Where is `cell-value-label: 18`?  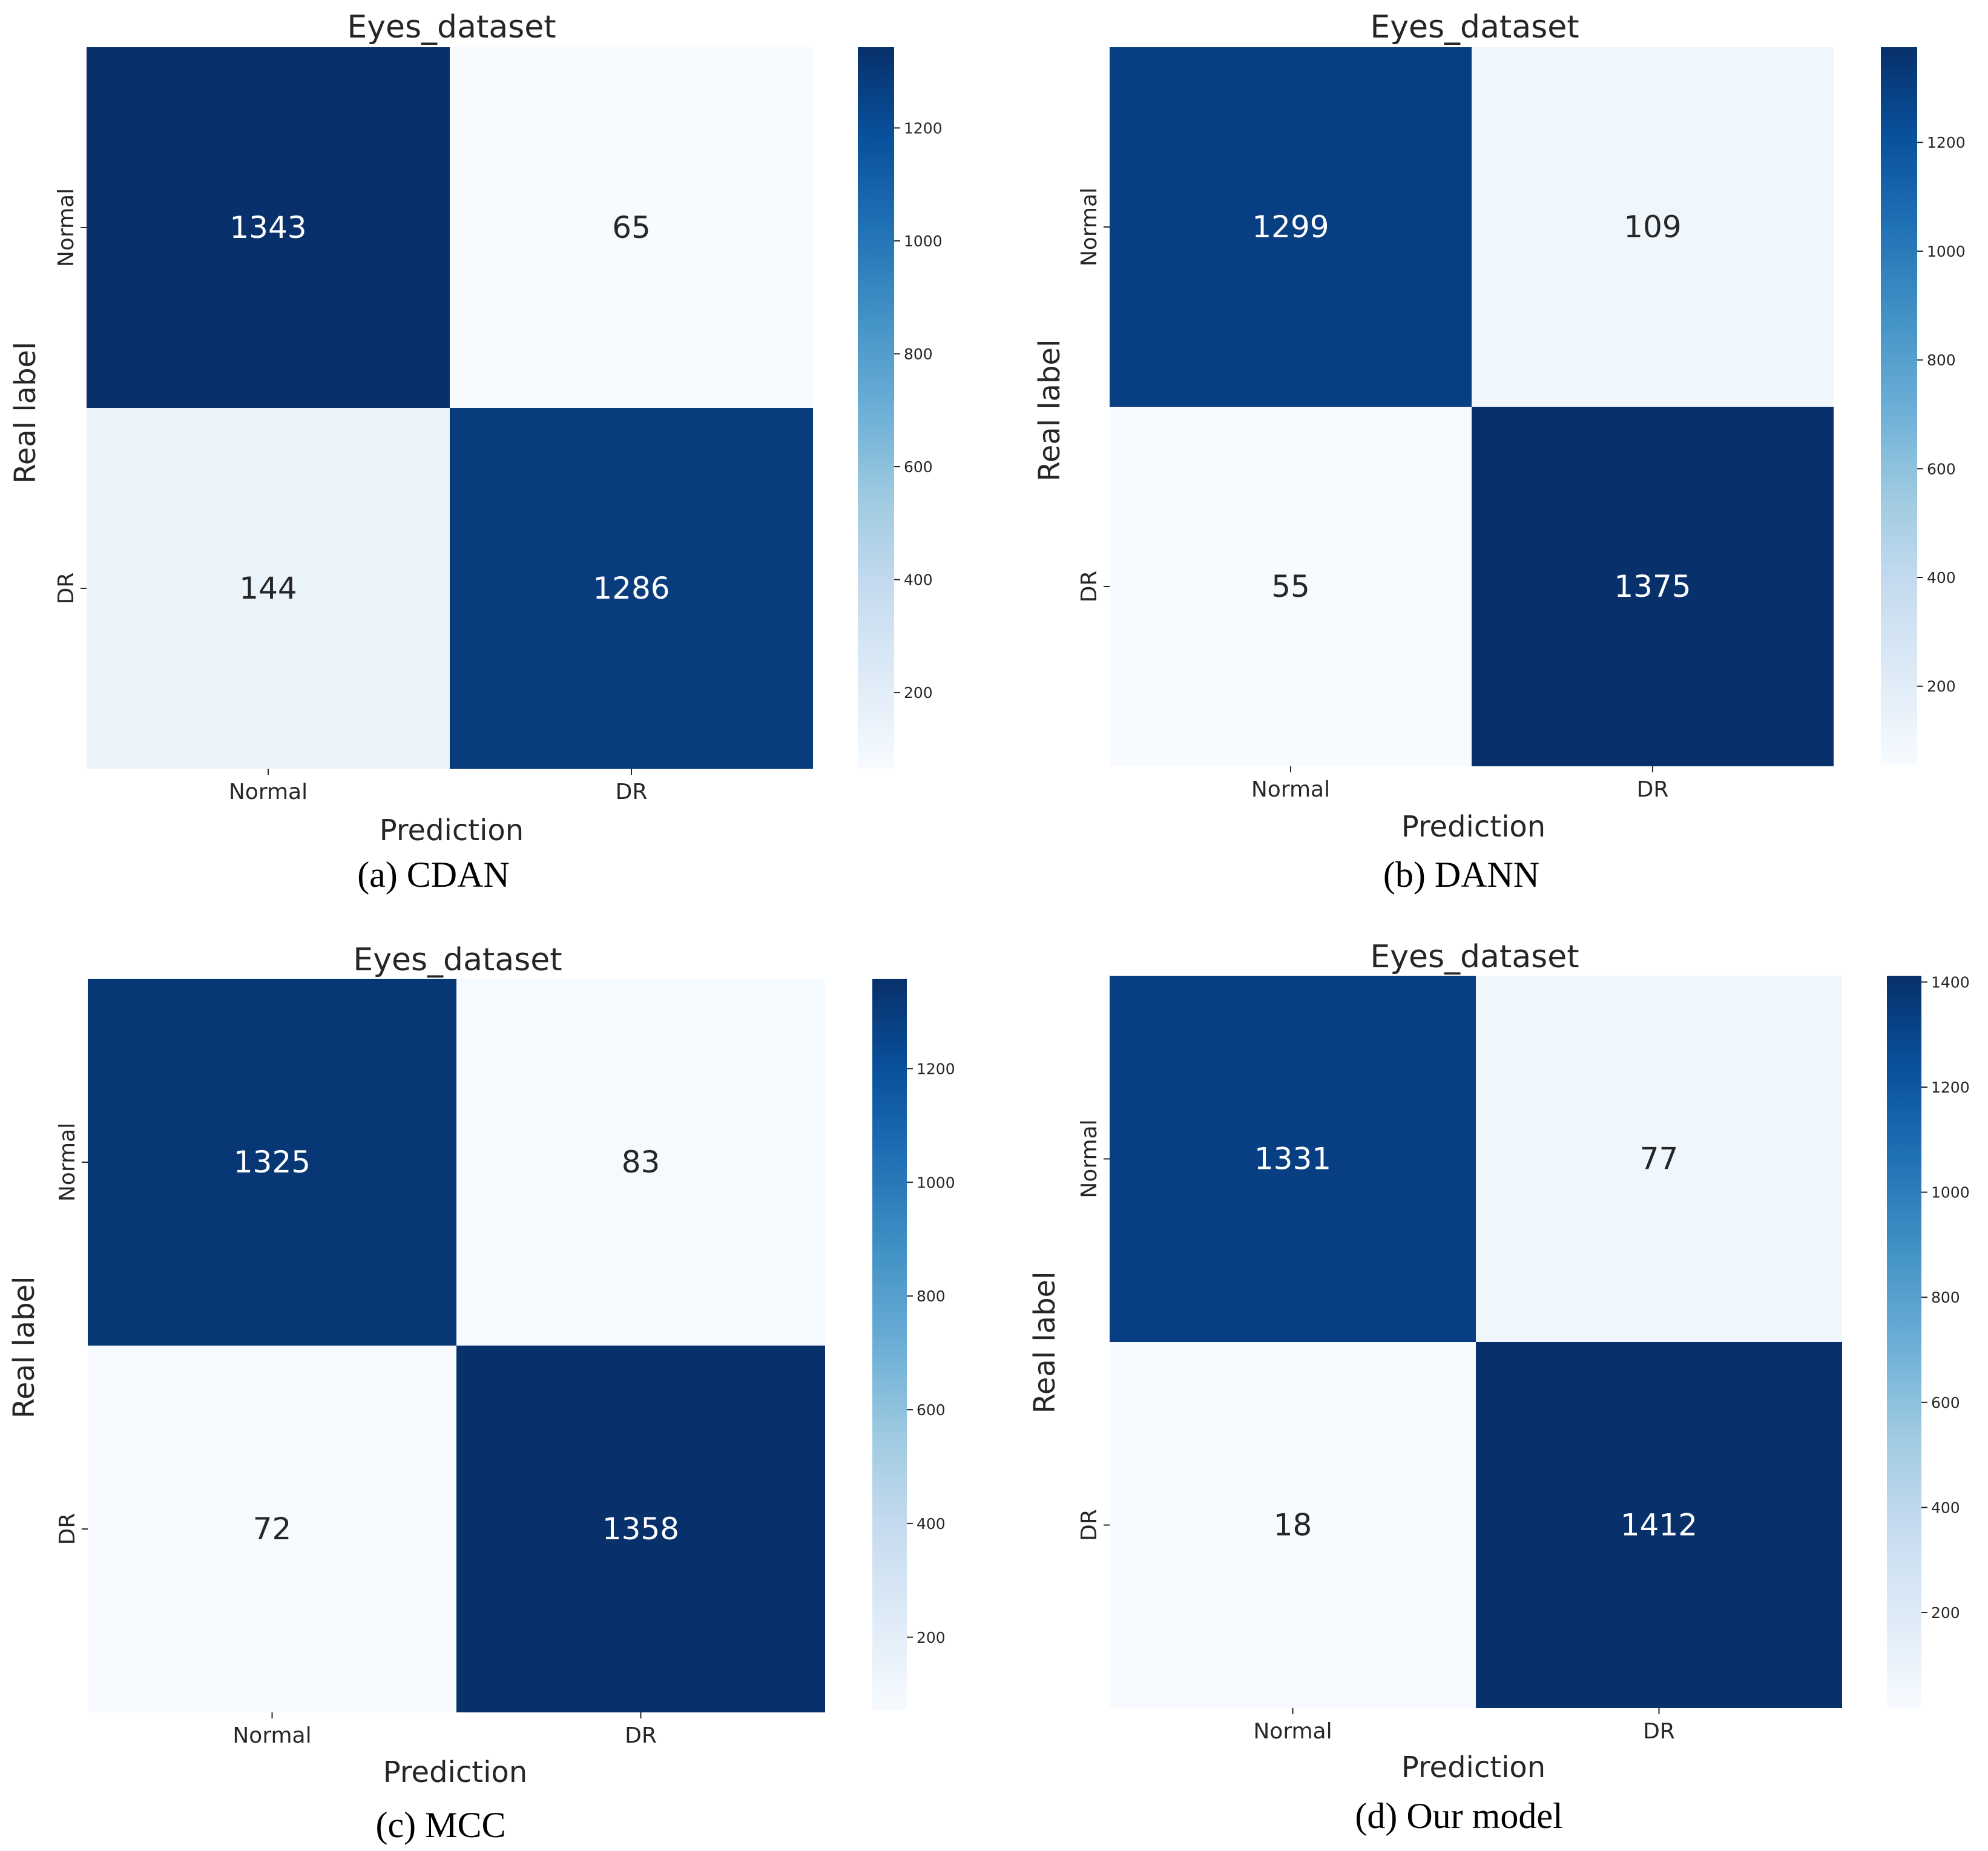 cell-value-label: 18 is located at coordinates (1293, 1525).